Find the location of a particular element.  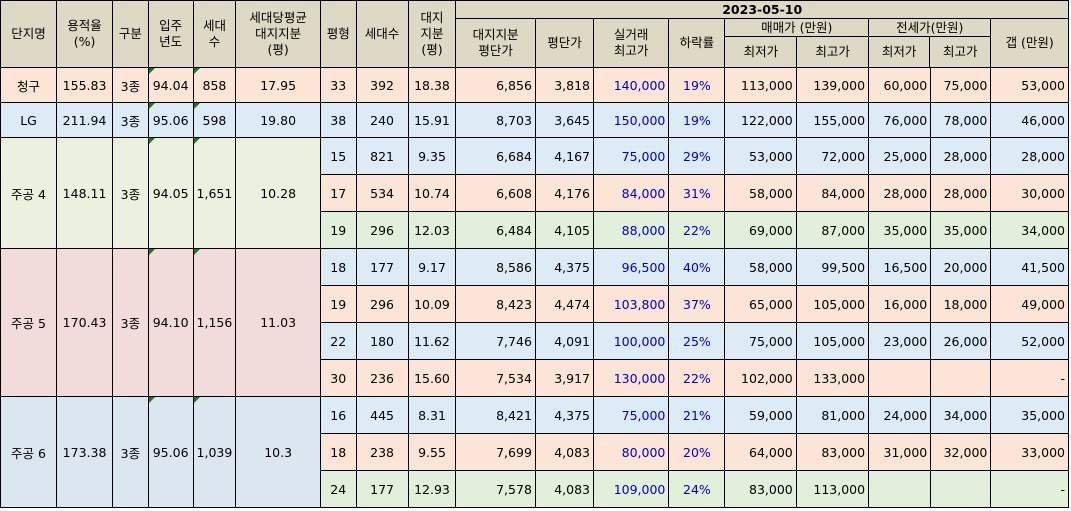

cell-sale-min: 102,000 is located at coordinates (760, 378).